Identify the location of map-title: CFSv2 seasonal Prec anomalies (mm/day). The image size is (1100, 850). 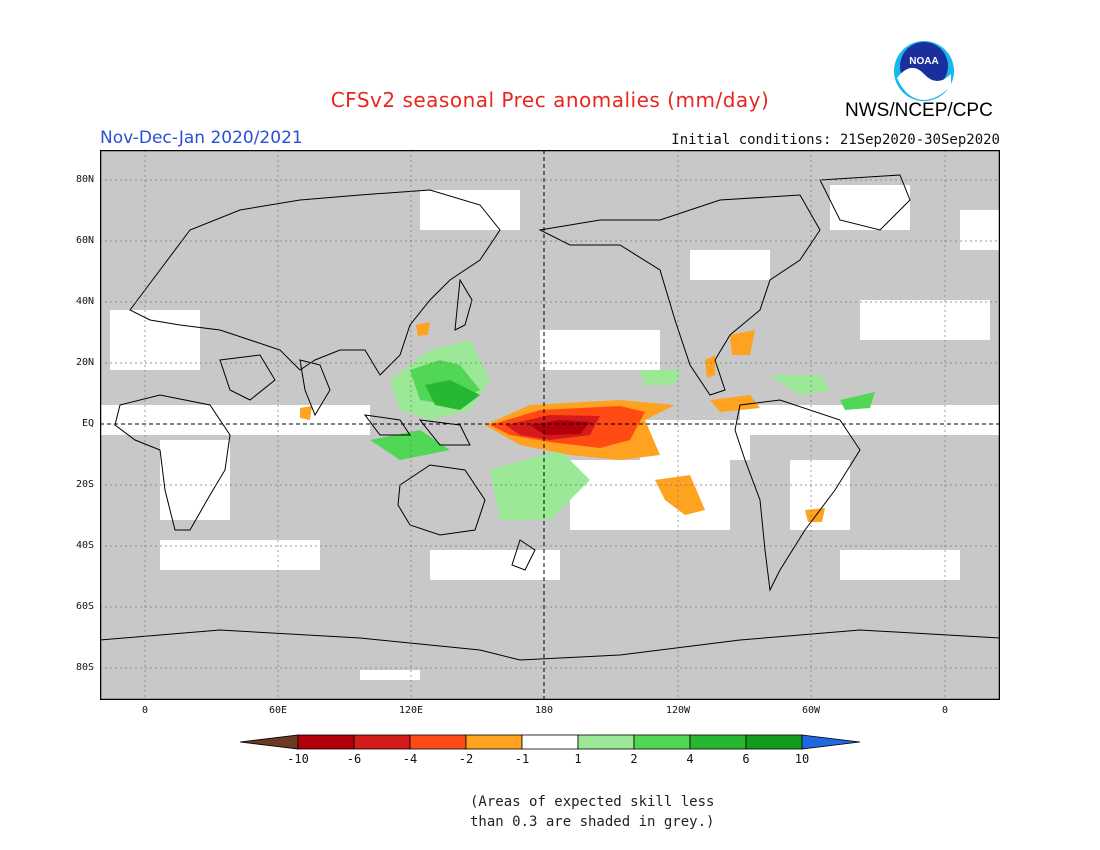
(550, 100).